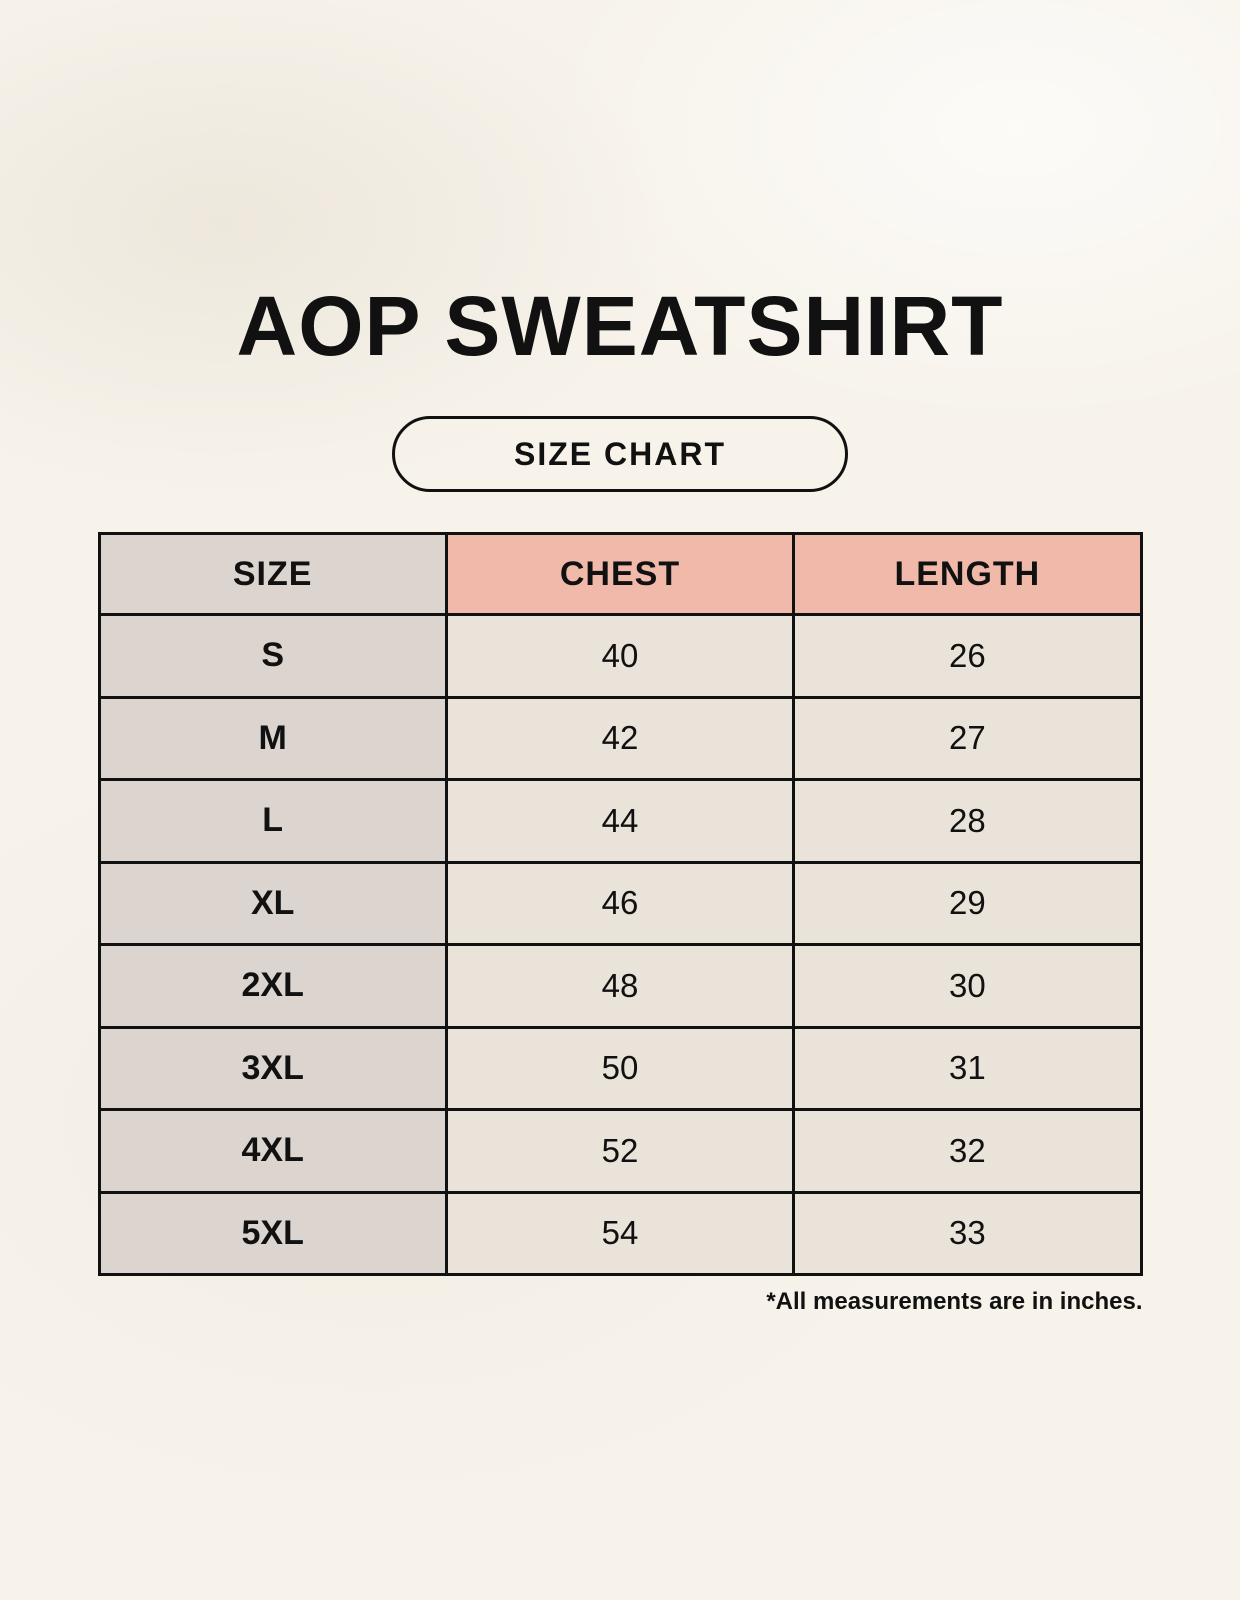 Image resolution: width=1240 pixels, height=1600 pixels. I want to click on column-header-length: LENGTH, so click(967, 574).